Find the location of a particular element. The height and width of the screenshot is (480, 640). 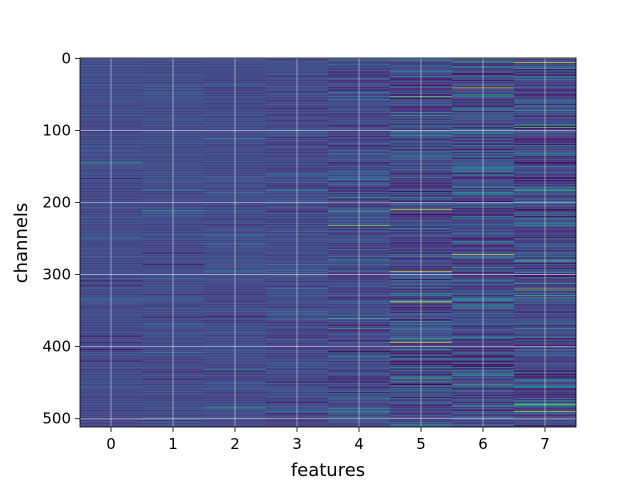

y-axis-ticks: 0 100 200 300 400 500 is located at coordinates (61, 238).